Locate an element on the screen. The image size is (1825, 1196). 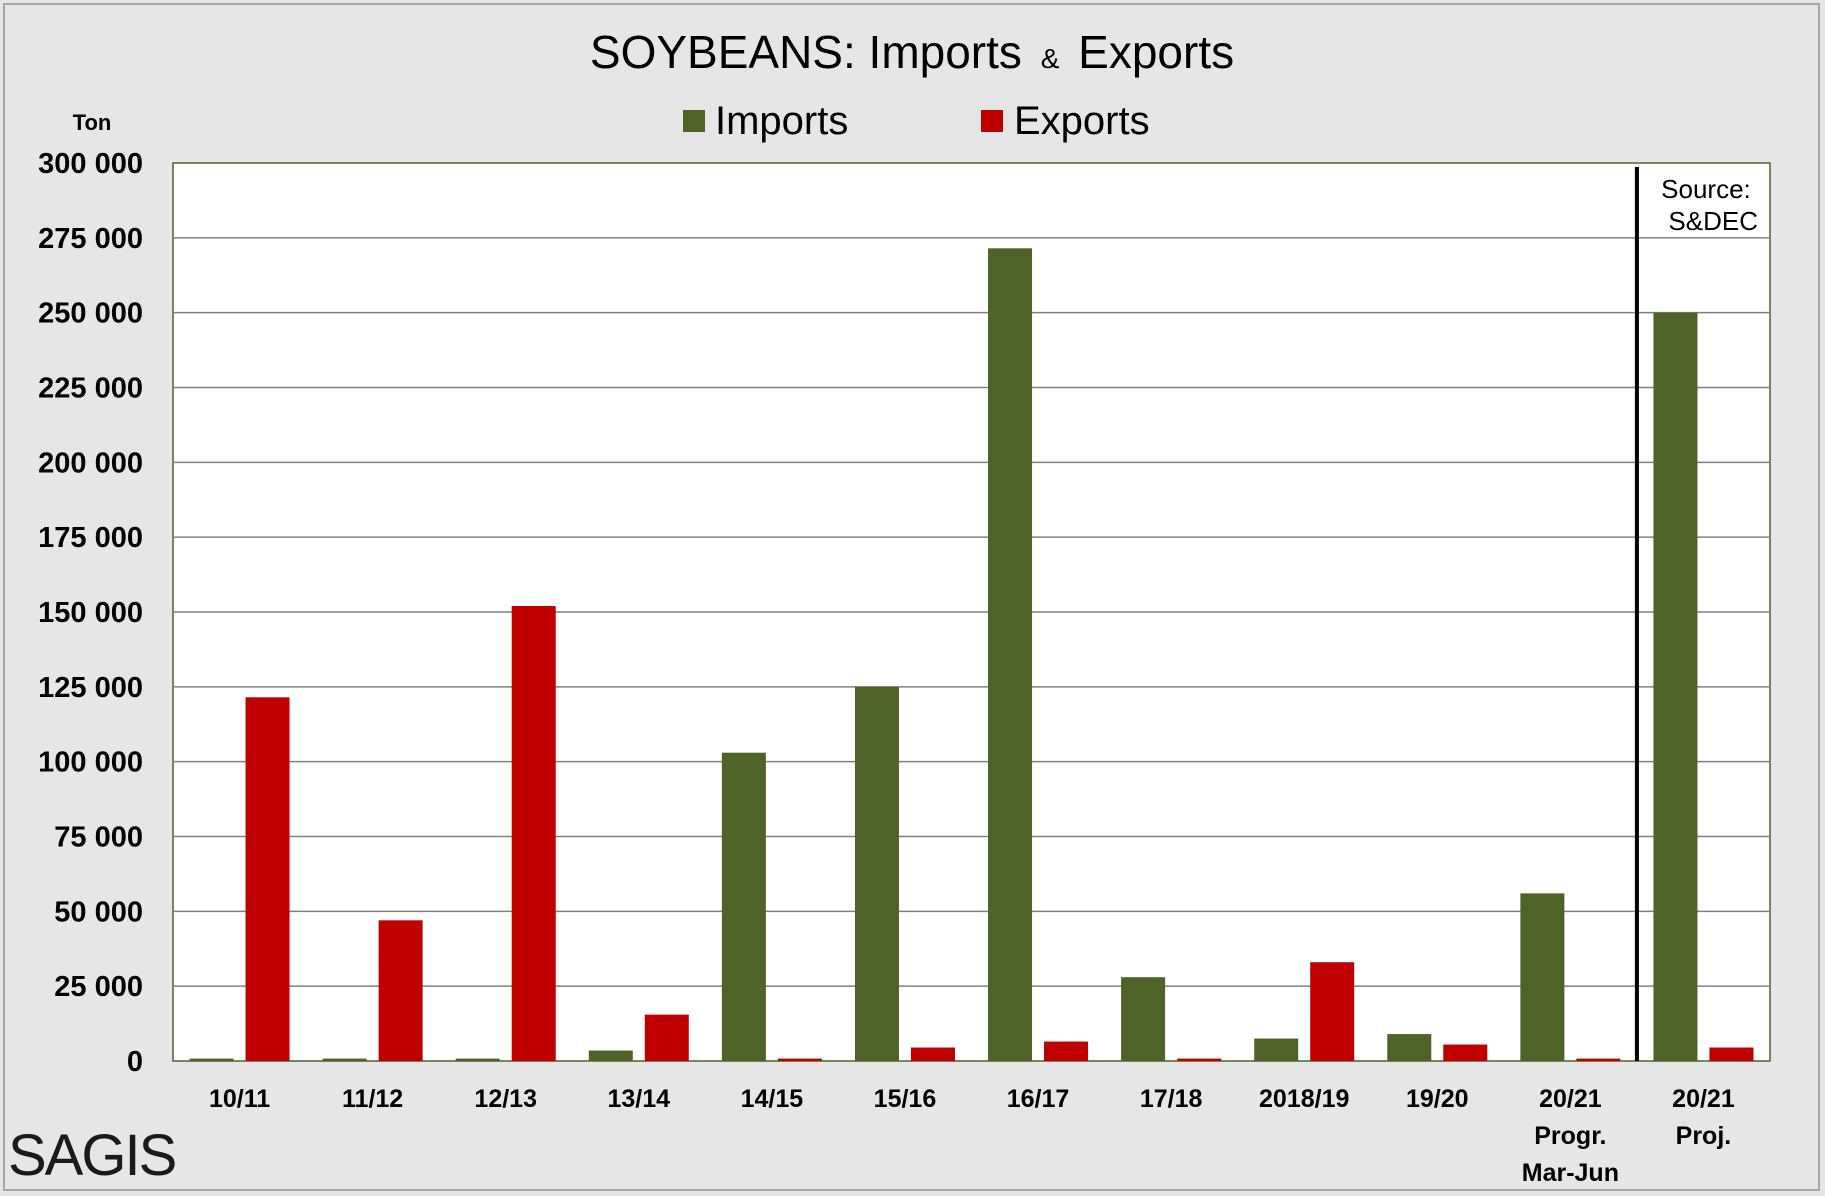
y-tick-label: 225 000 is located at coordinates (90, 389).